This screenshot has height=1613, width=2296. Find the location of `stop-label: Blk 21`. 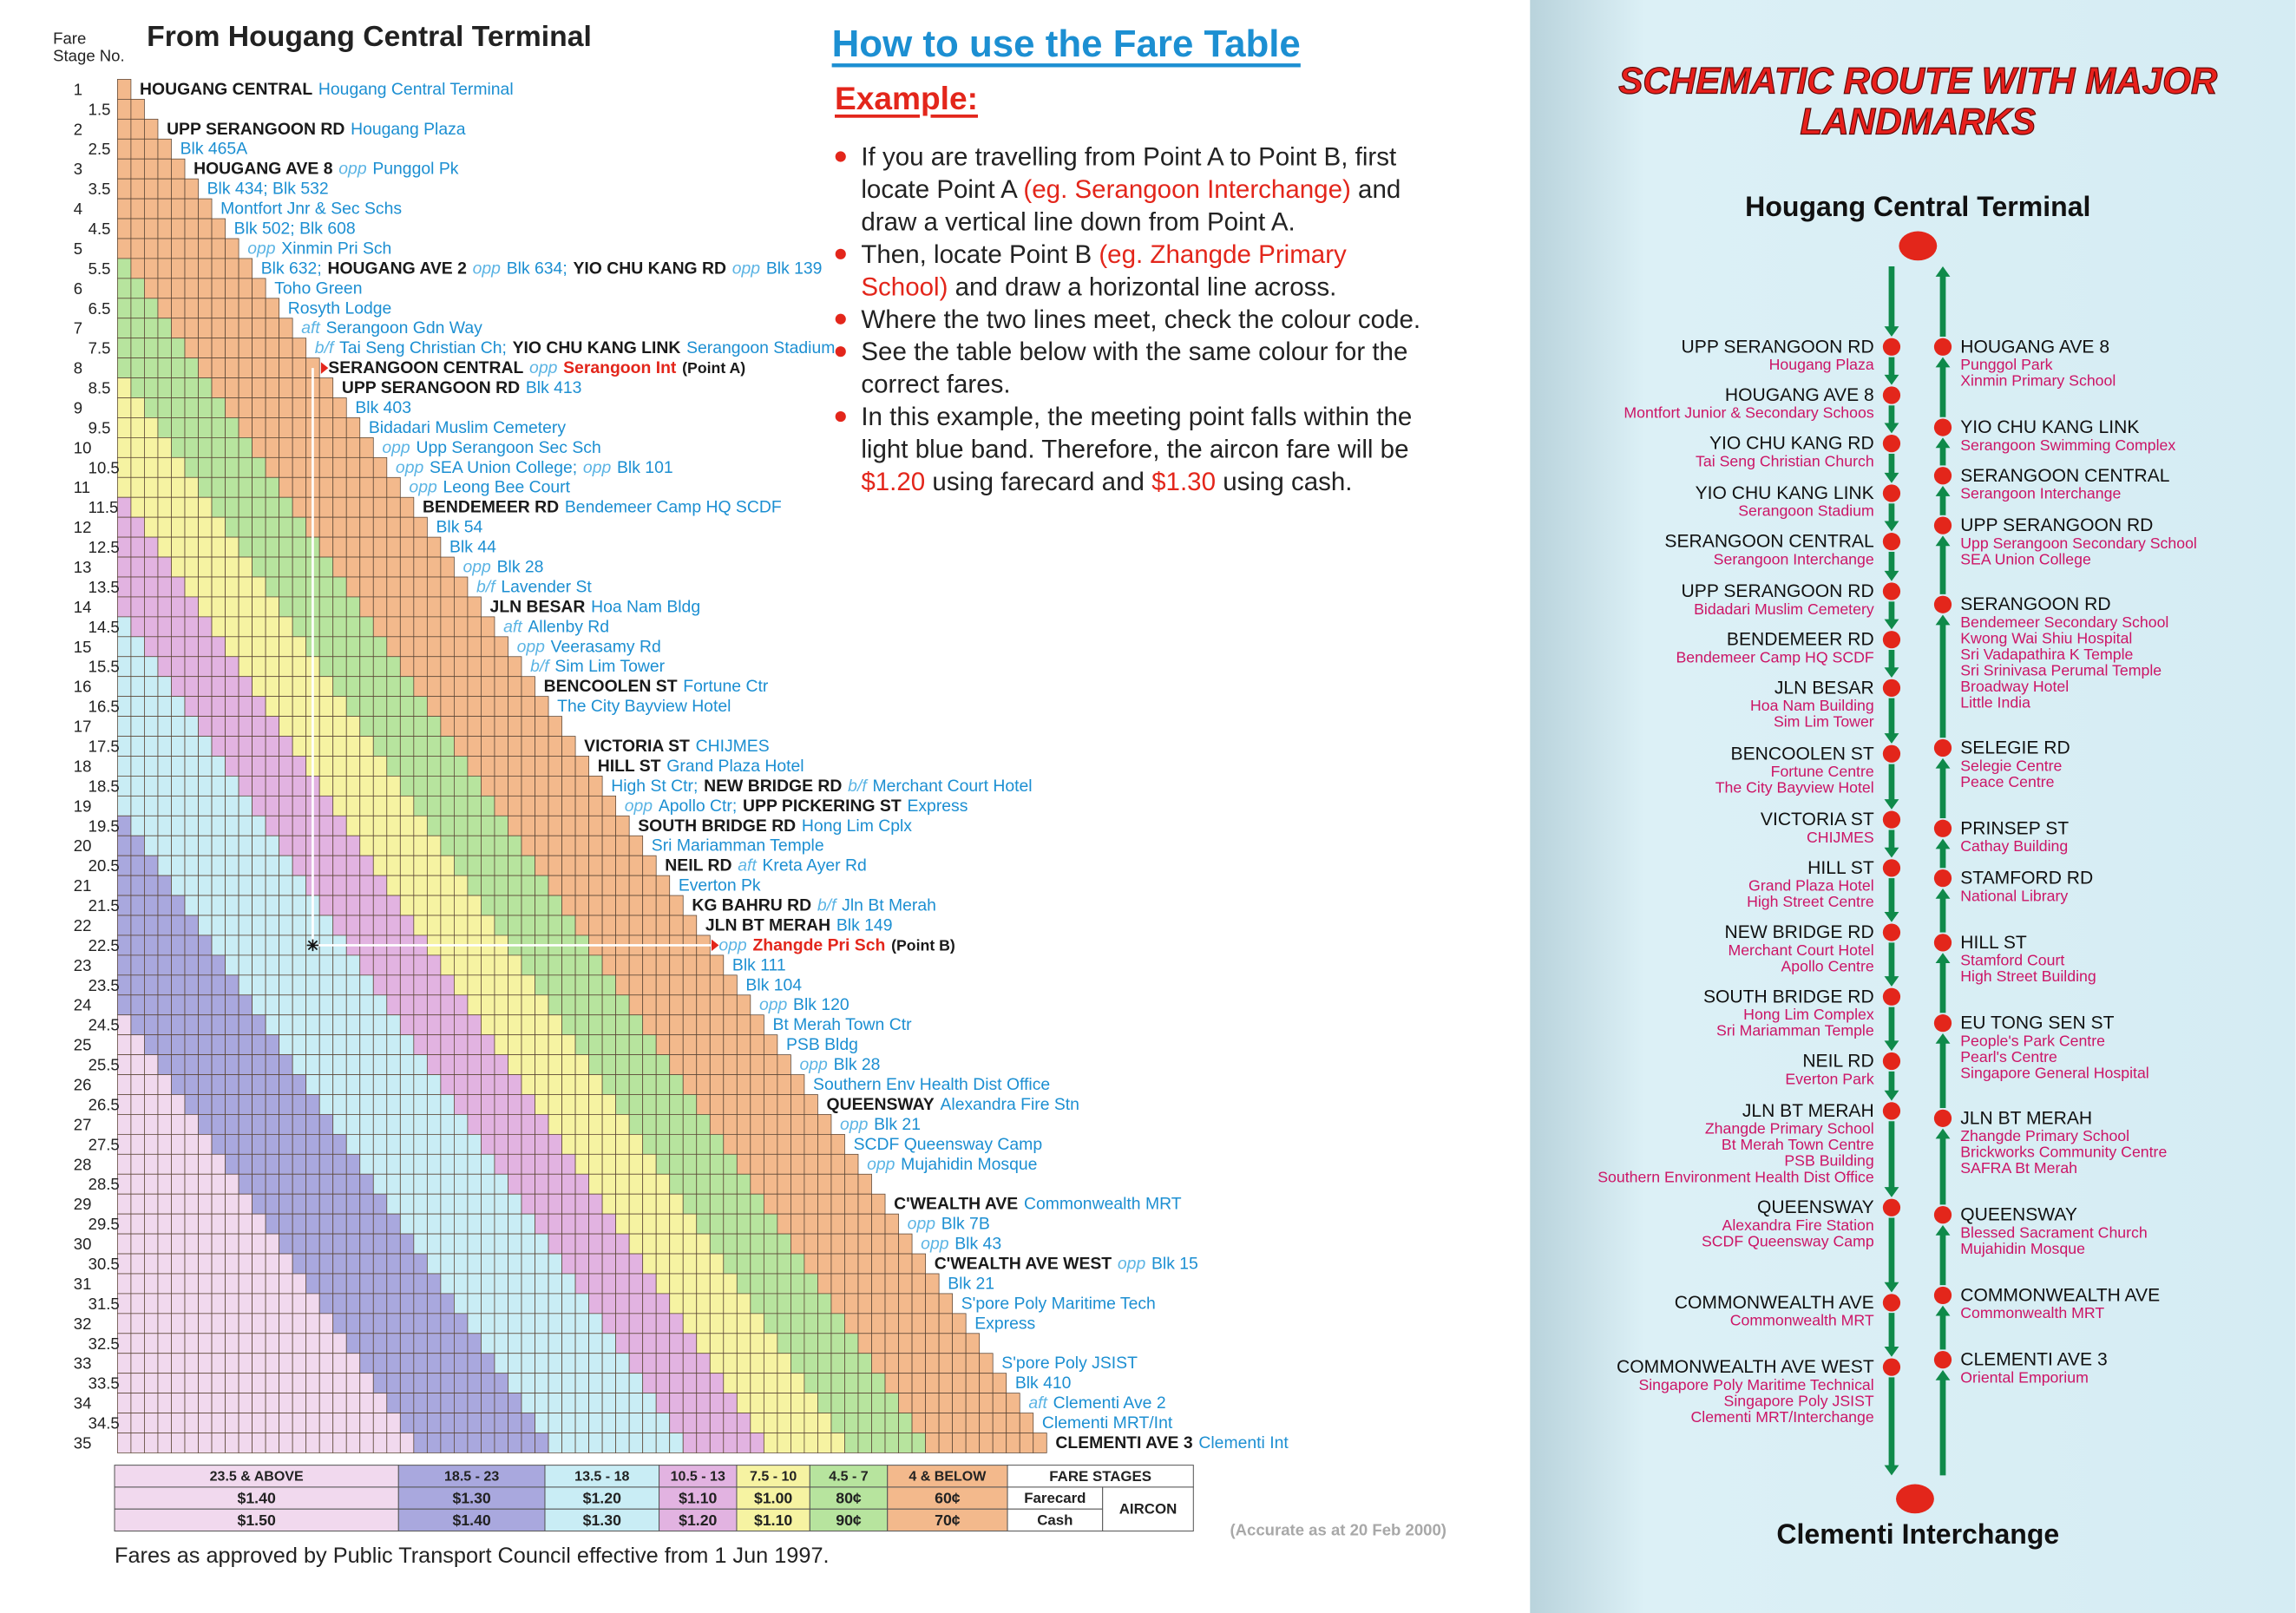

stop-label: Blk 21 is located at coordinates (971, 1283).